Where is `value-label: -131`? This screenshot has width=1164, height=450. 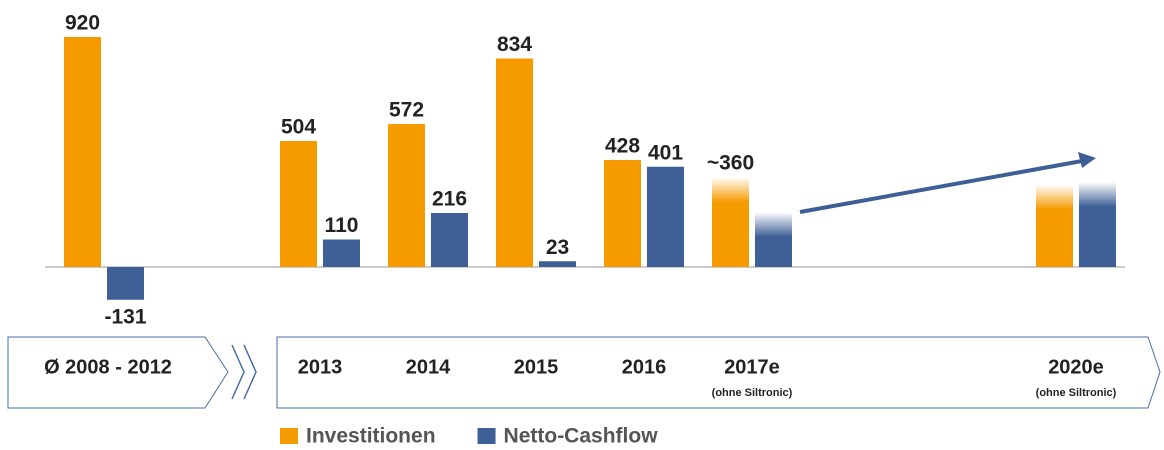
value-label: -131 is located at coordinates (125, 316).